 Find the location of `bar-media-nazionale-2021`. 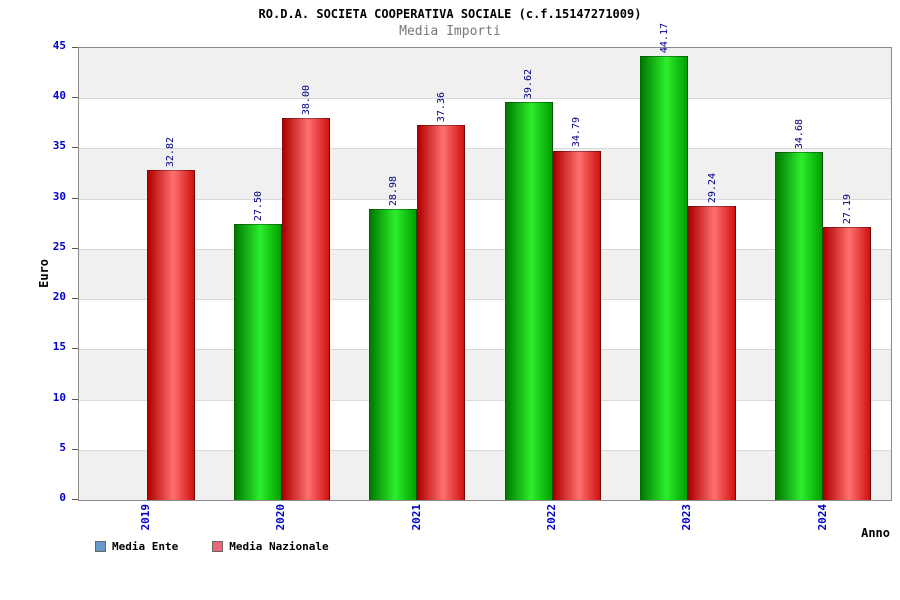

bar-media-nazionale-2021 is located at coordinates (441, 312).